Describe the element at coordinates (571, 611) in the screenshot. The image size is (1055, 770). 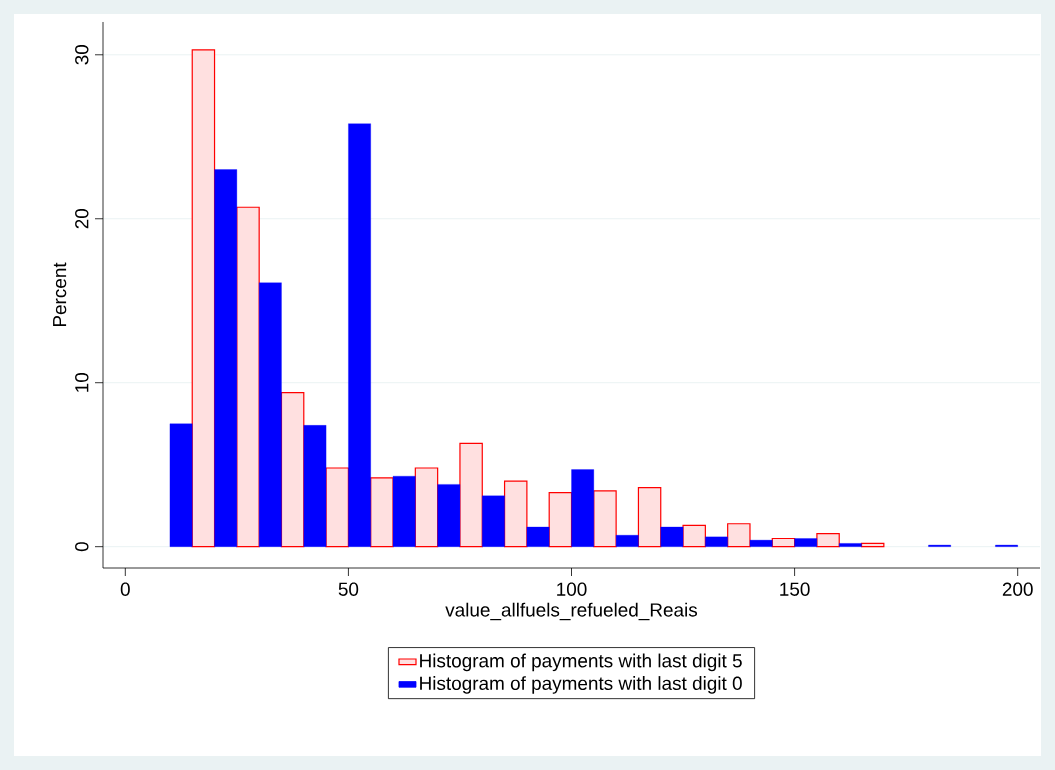
I see `x-axis-title: value_allfuels_refueled_Reais` at that location.